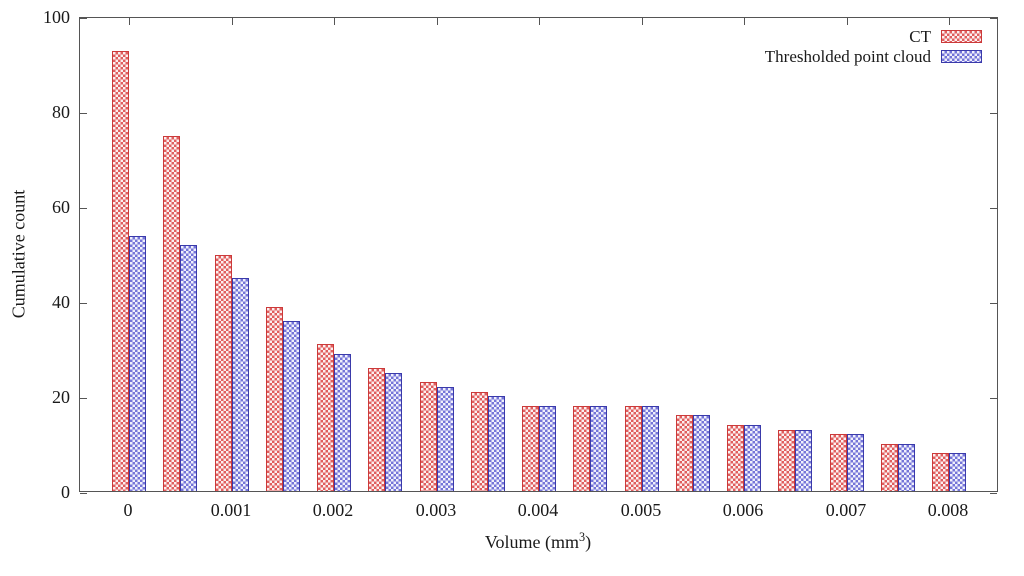 The image size is (1024, 576). Describe the element at coordinates (641, 510) in the screenshot. I see `x-tick-label: 0.005` at that location.